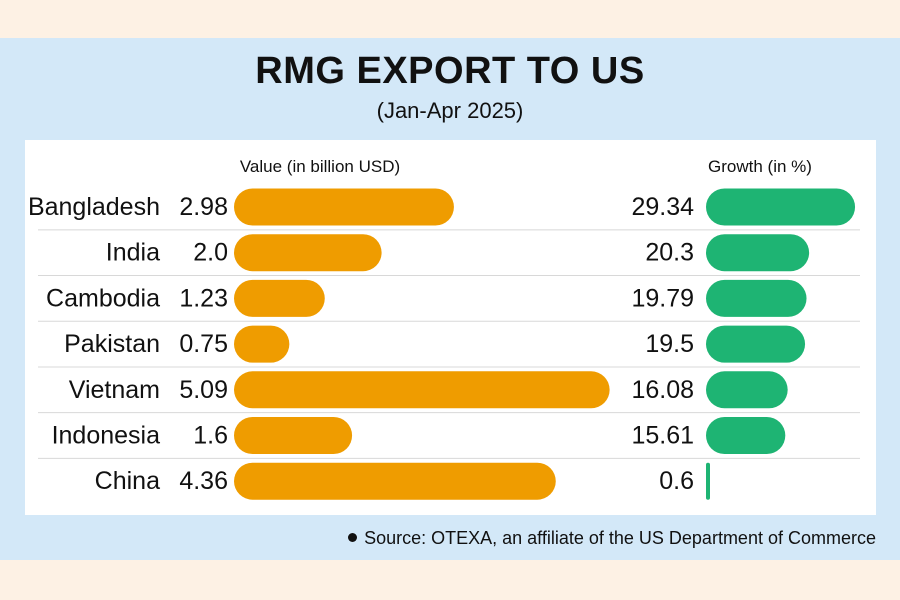 The width and height of the screenshot is (900, 600). Describe the element at coordinates (669, 253) in the screenshot. I see `growth-label: 20.3` at that location.